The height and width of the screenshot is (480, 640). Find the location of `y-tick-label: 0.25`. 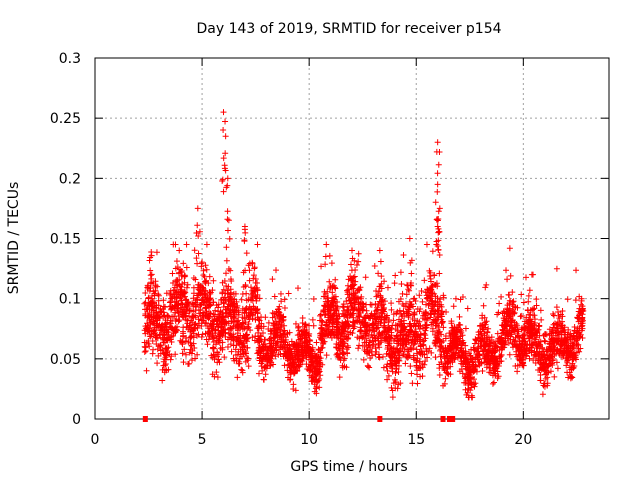

y-tick-label: 0.25 is located at coordinates (65, 119).